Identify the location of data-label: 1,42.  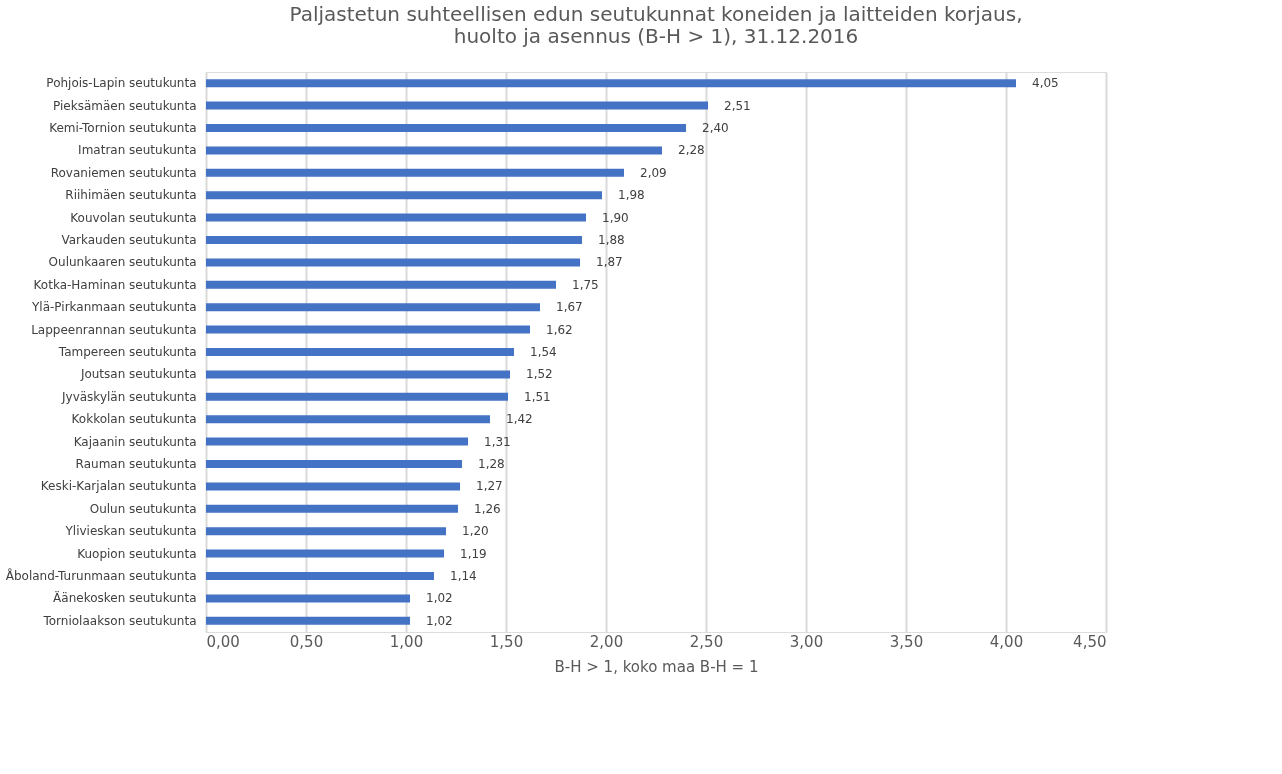
(519, 419).